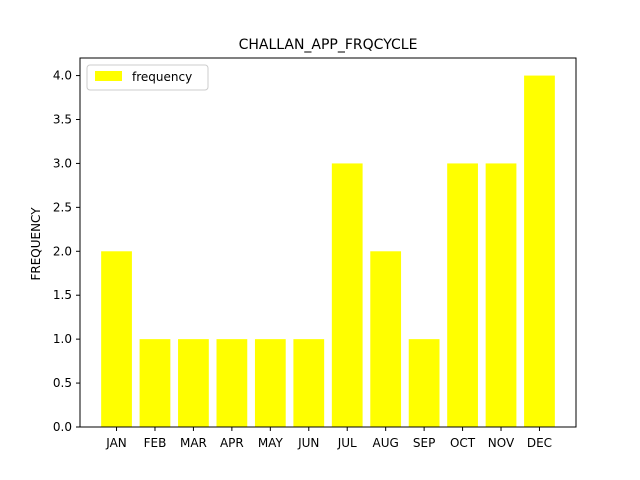  Describe the element at coordinates (62, 76) in the screenshot. I see `y-tick-label: 4.0` at that location.